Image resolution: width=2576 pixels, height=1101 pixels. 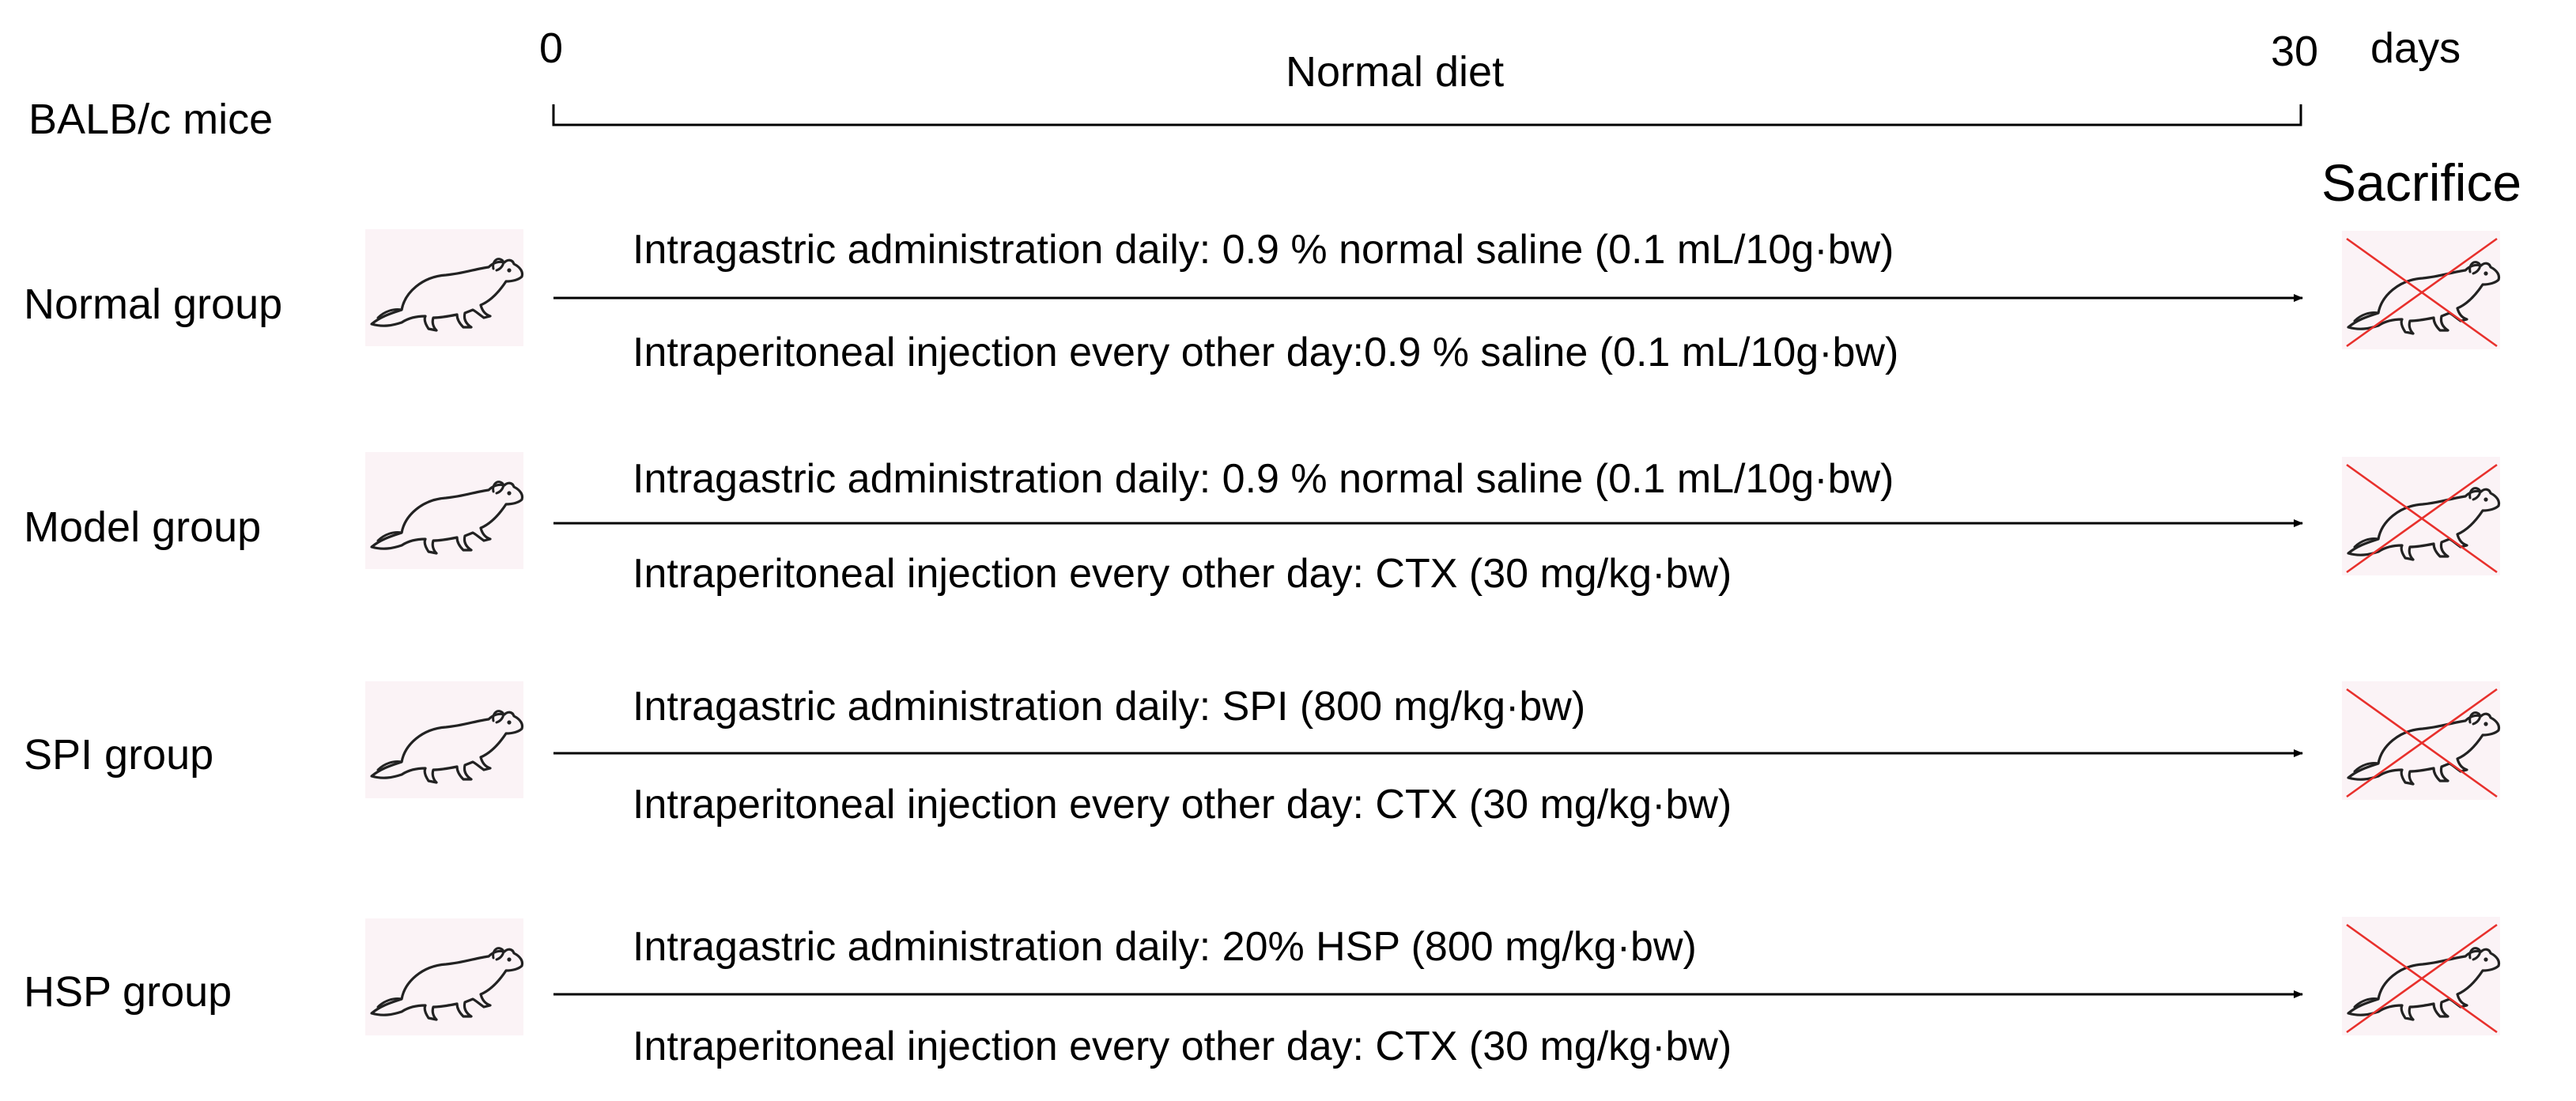 I want to click on group-name-hsp: HSP group, so click(x=128, y=992).